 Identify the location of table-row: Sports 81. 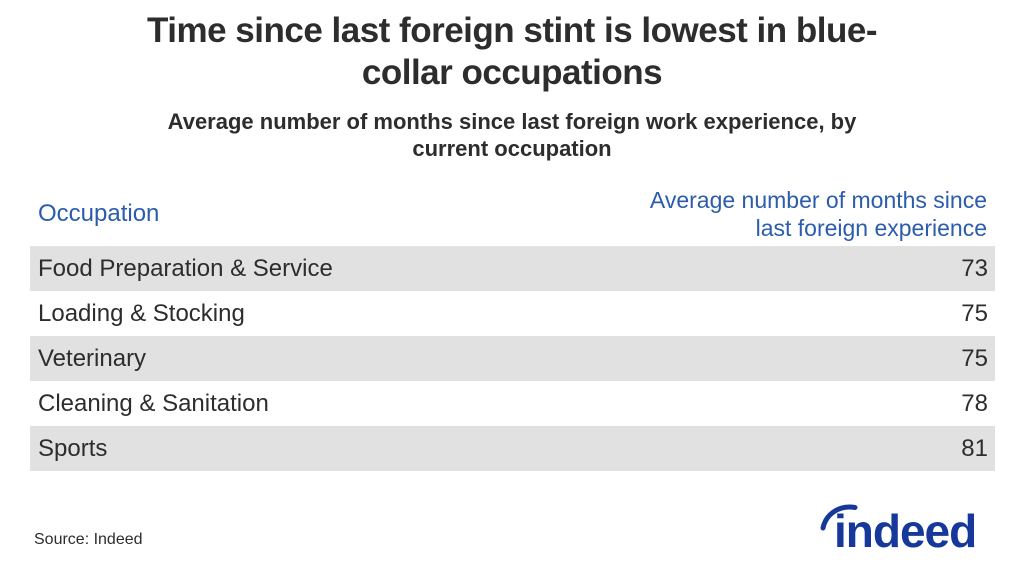
(512, 448).